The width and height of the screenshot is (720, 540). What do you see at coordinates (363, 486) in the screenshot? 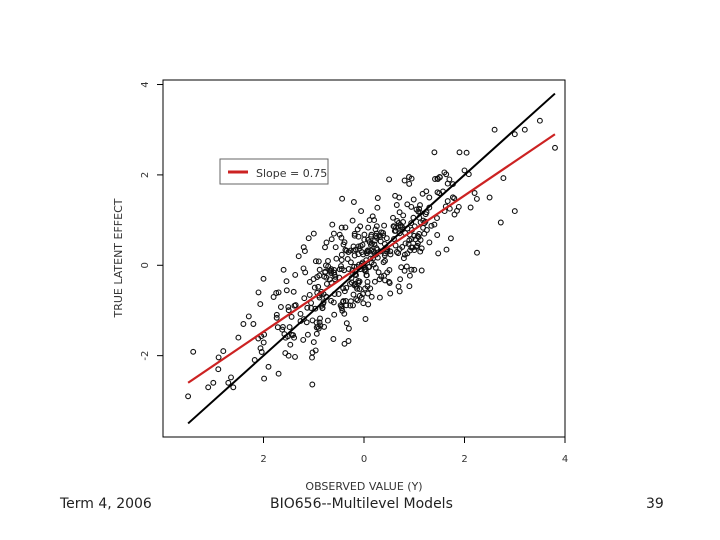
I see `x-axis-label: OBSERVED VALUE (Y)` at bounding box center [363, 486].